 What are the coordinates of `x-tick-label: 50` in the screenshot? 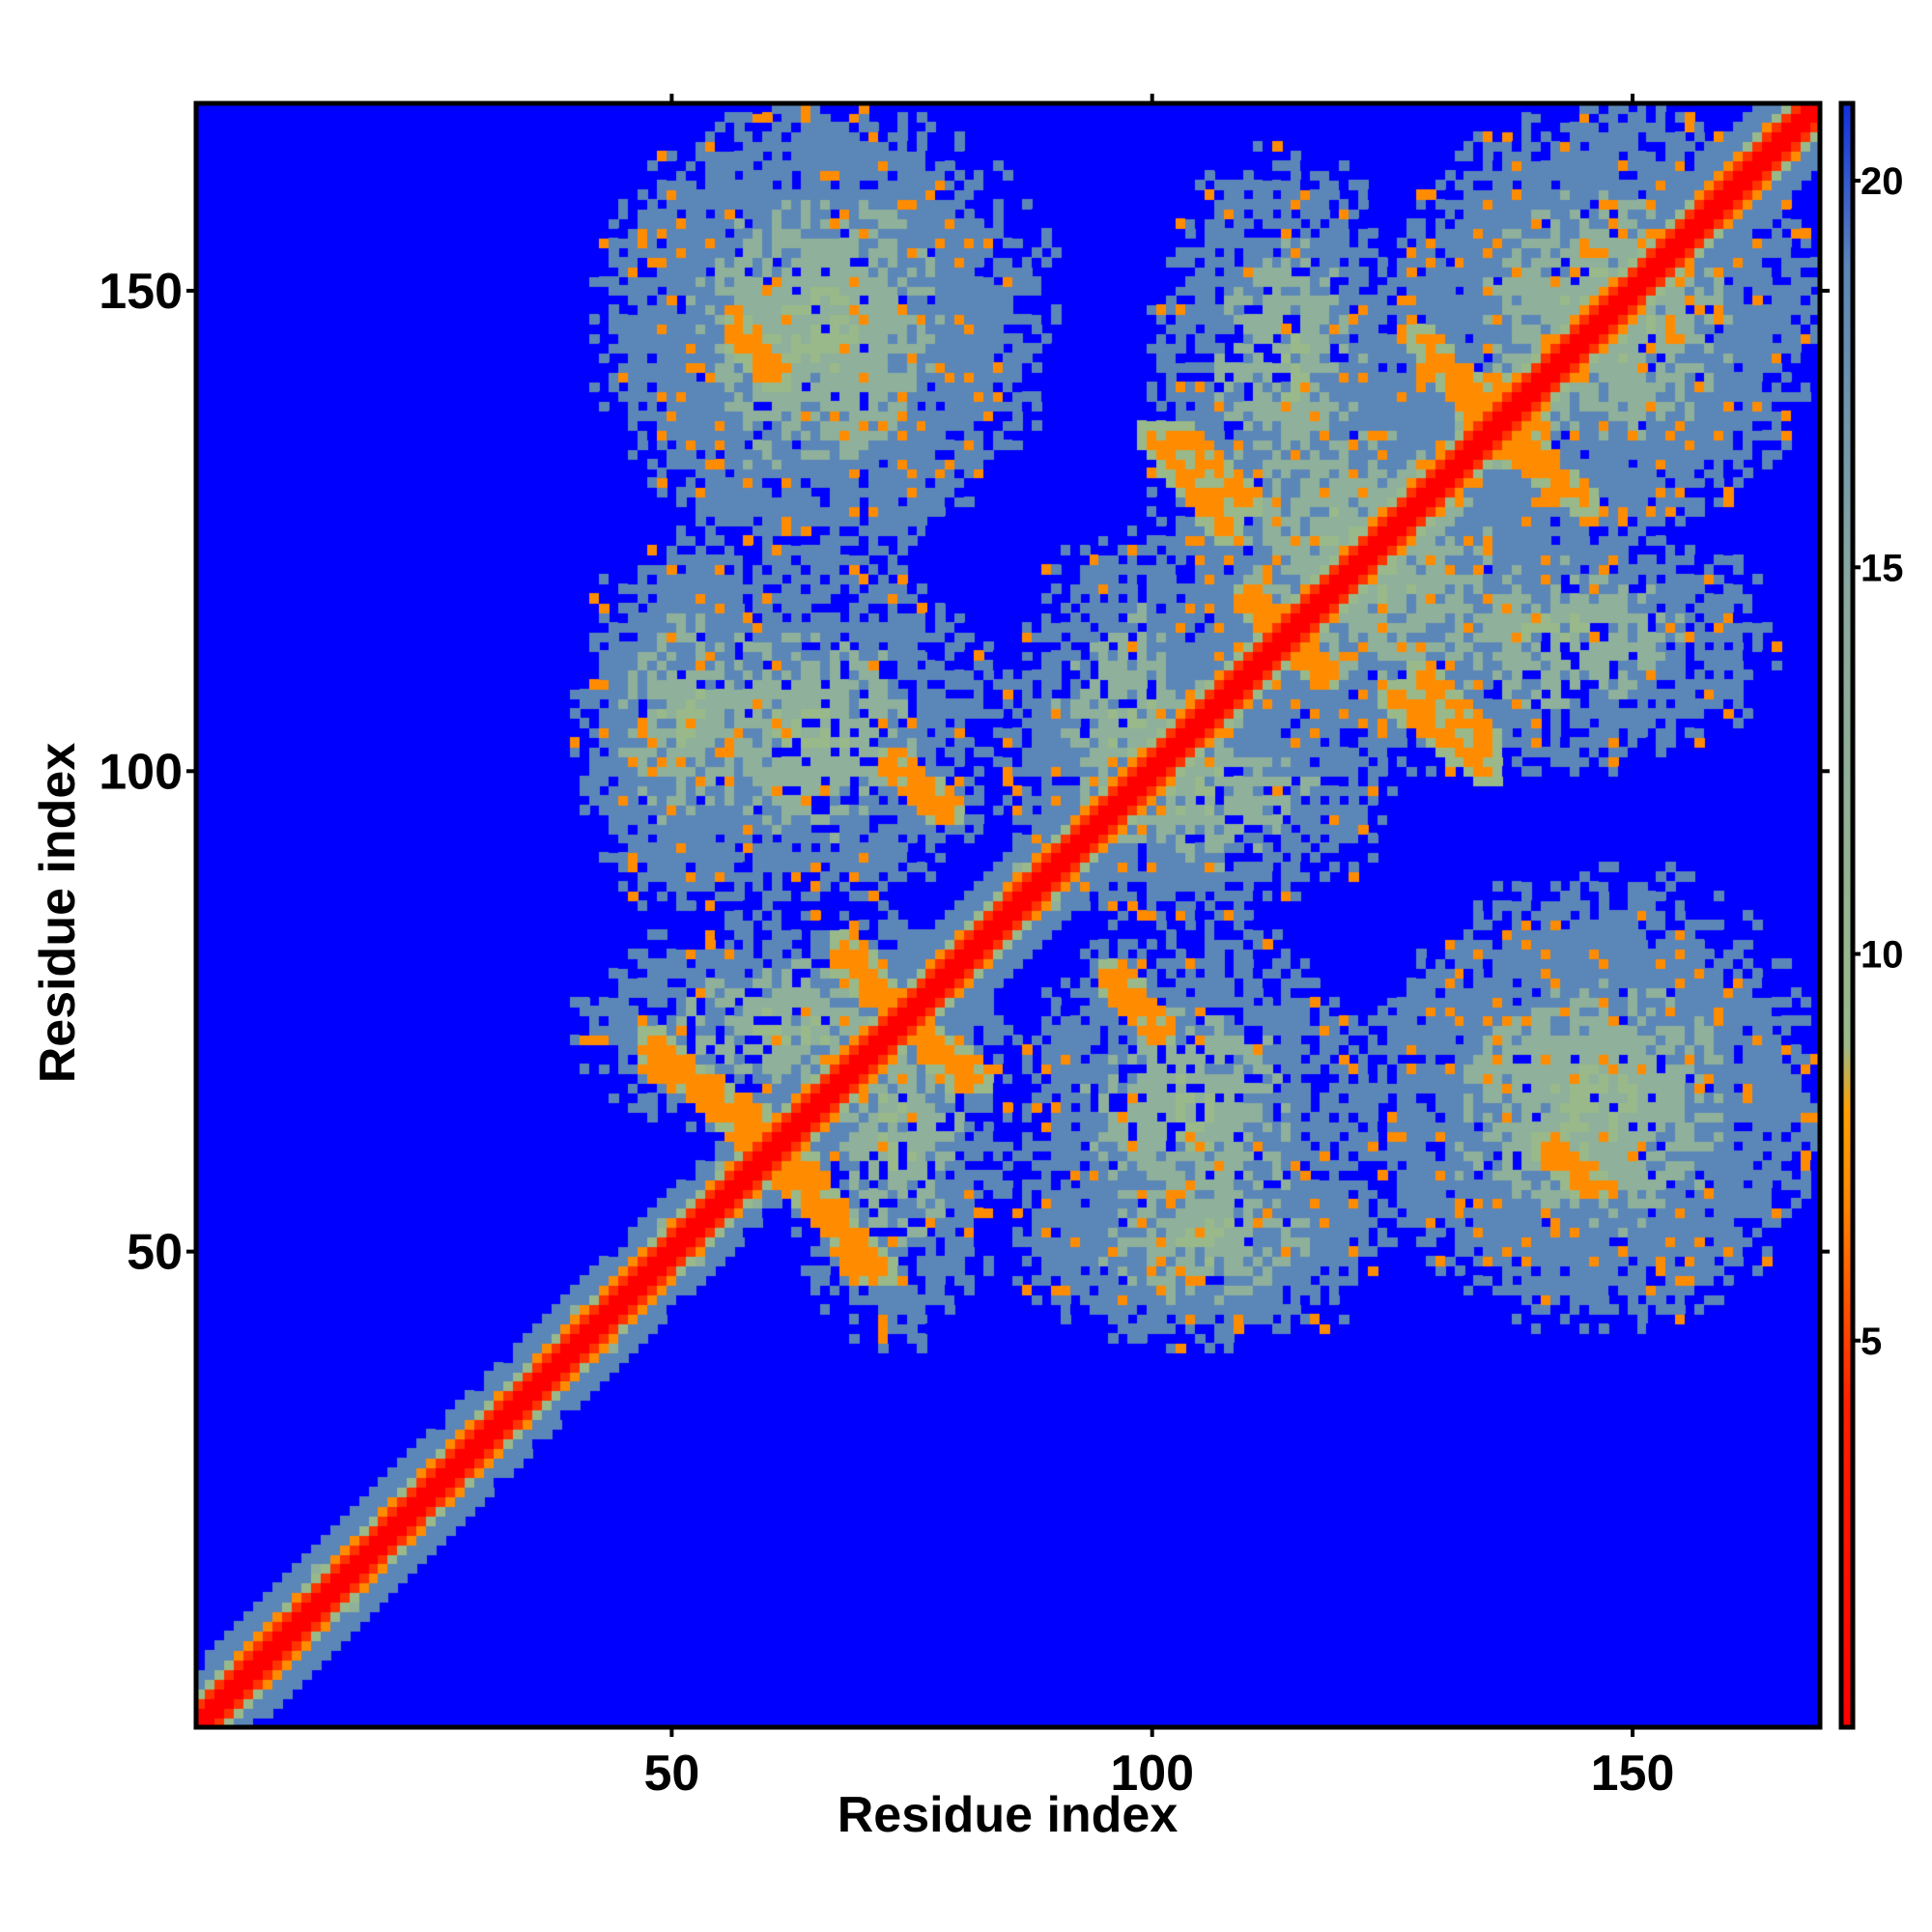 It's located at (671, 1774).